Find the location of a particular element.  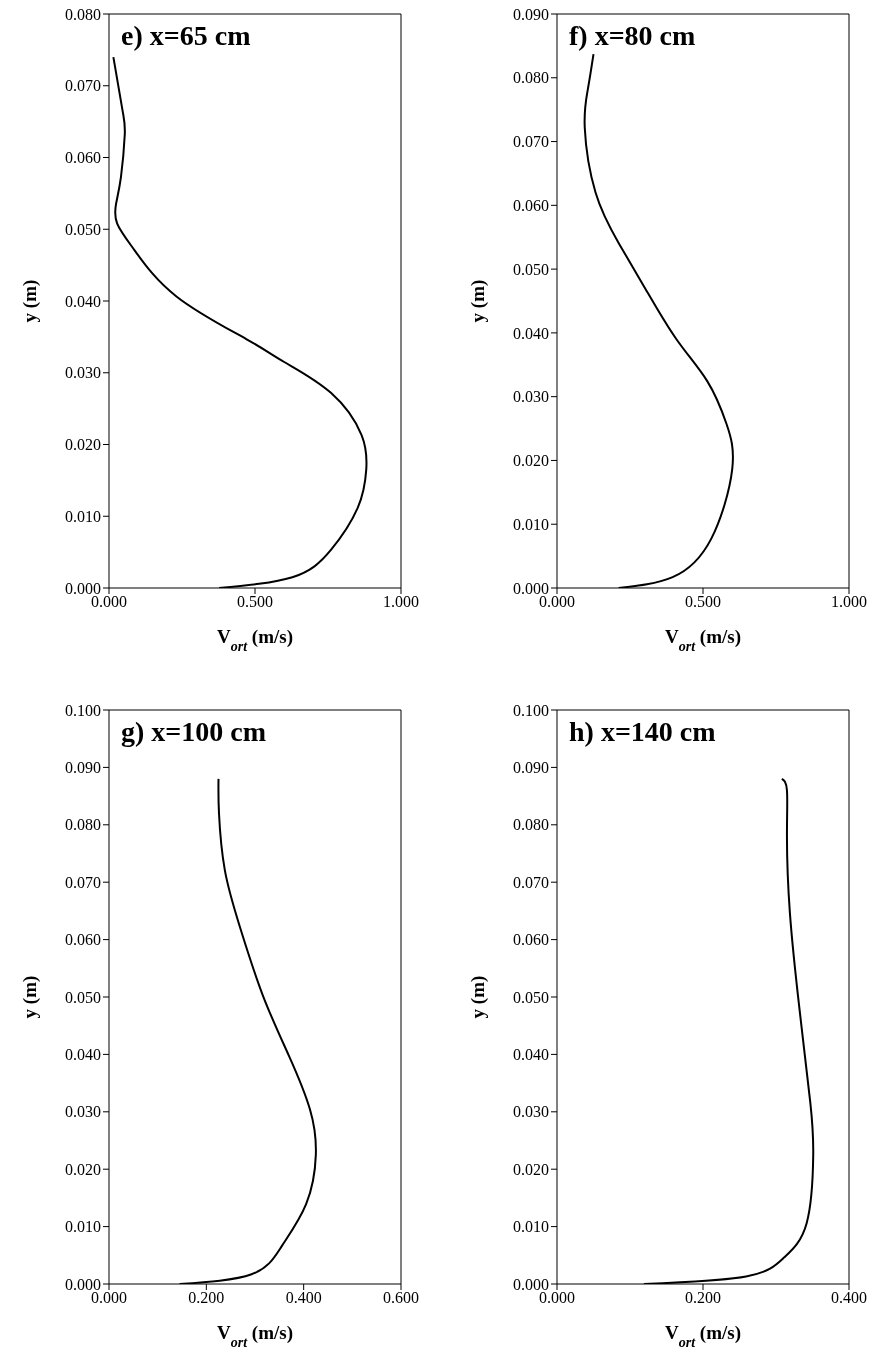

chart-title: h) x=140 cm is located at coordinates (642, 732).